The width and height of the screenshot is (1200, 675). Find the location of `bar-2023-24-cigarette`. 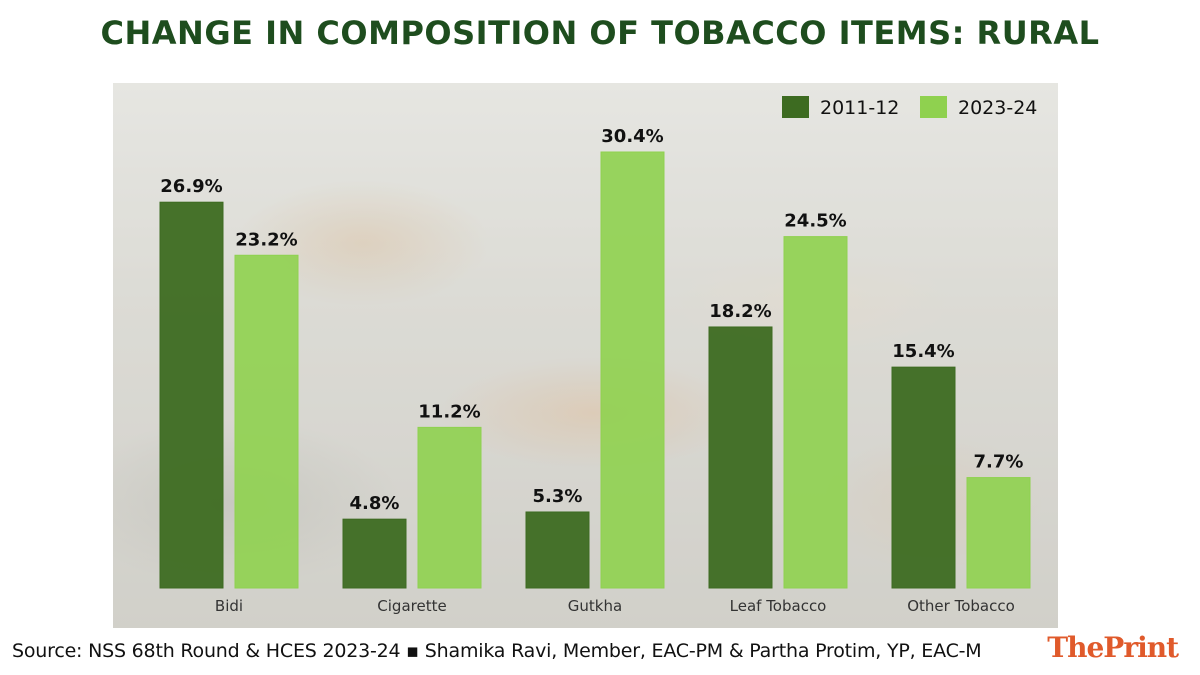

bar-2023-24-cigarette is located at coordinates (449, 507).